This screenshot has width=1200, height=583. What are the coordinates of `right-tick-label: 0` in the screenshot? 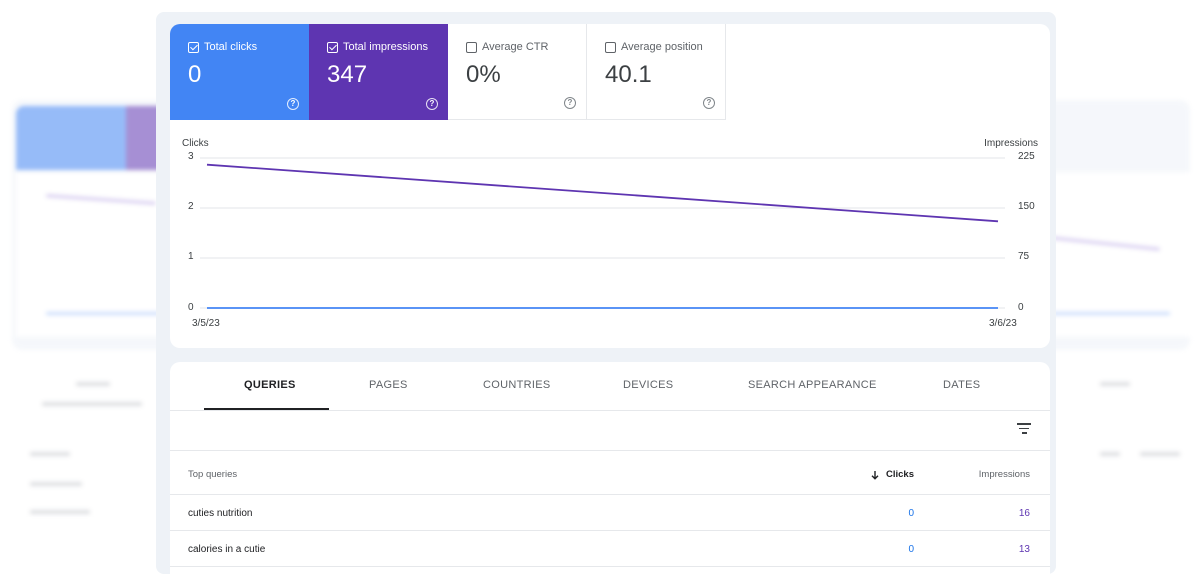 It's located at (1021, 307).